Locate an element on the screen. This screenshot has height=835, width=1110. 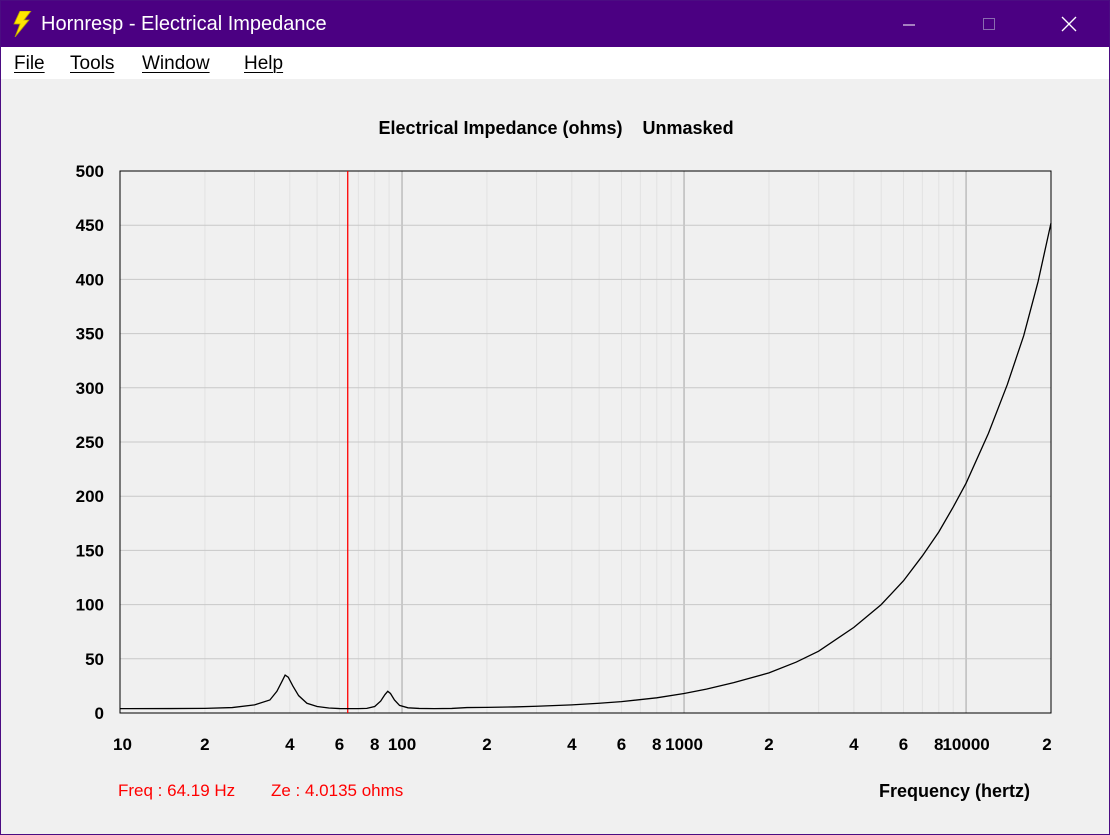
minimize-button is located at coordinates (909, 24).